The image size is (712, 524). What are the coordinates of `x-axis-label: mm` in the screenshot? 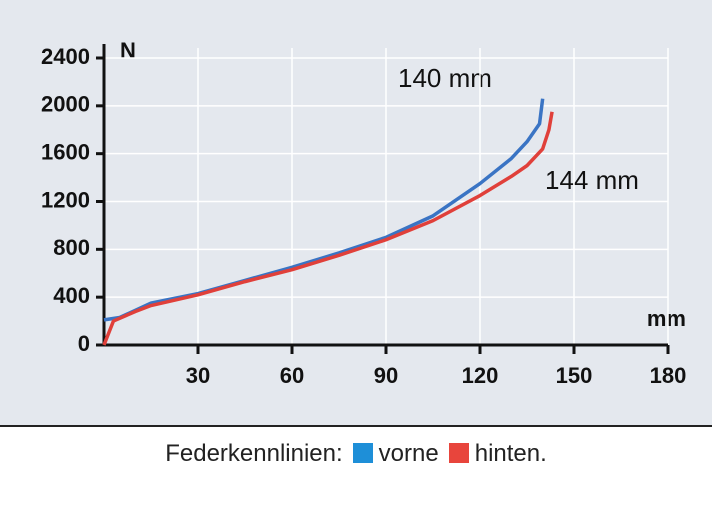 It's located at (666, 318).